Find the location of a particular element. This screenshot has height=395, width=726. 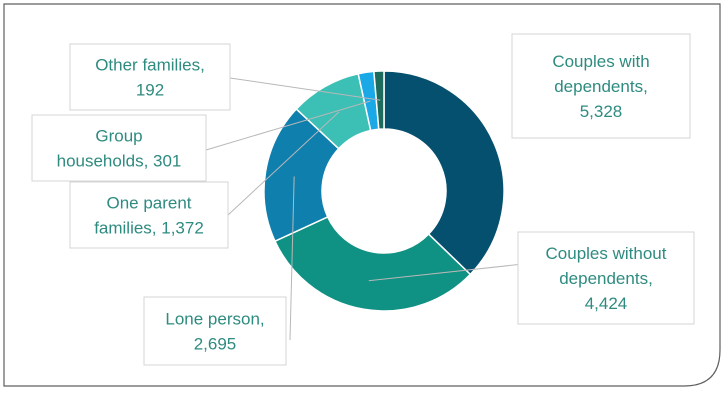

label-lone-person: Lone person, 2,695 is located at coordinates (215, 331).